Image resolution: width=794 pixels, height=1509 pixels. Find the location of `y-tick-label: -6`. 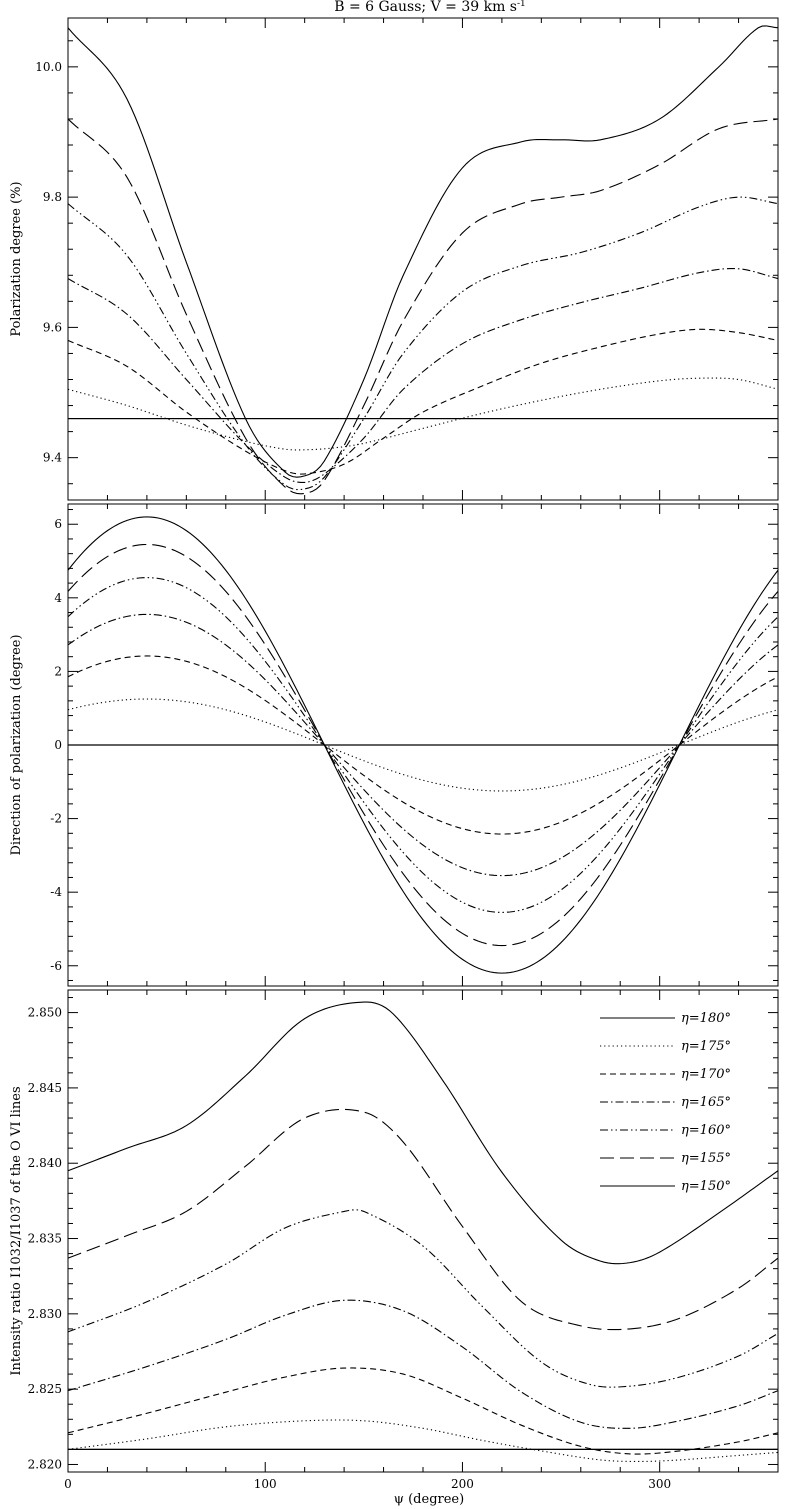

y-tick-label: -6 is located at coordinates (56, 966).